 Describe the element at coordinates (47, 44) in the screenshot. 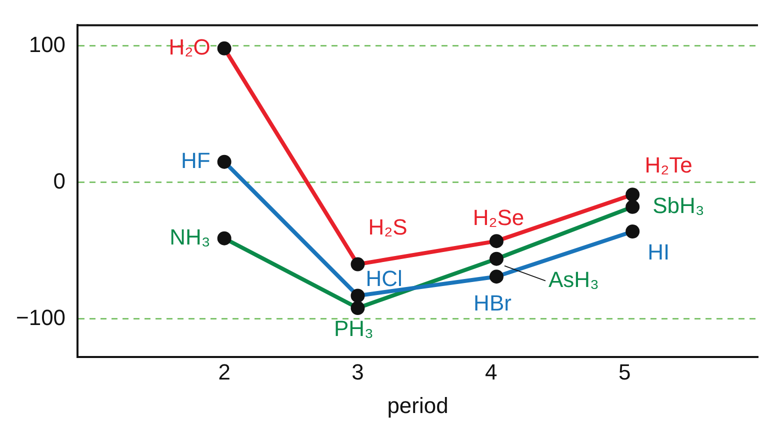

I see `y-tick-label: 100` at that location.